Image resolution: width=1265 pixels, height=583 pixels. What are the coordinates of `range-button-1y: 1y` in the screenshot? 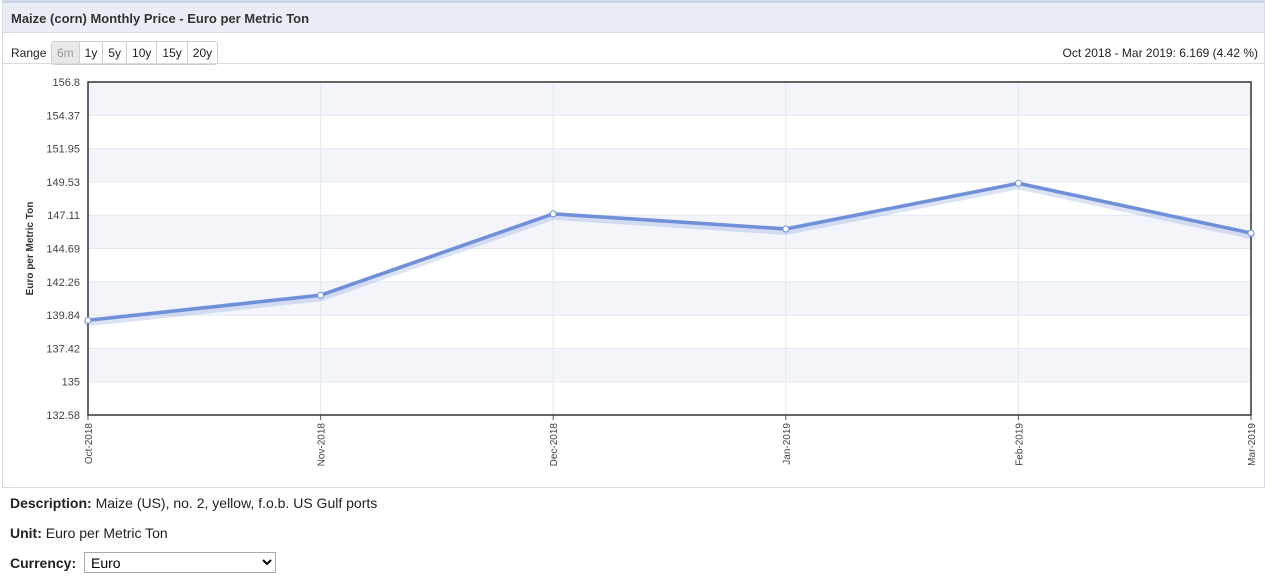 It's located at (91, 53).